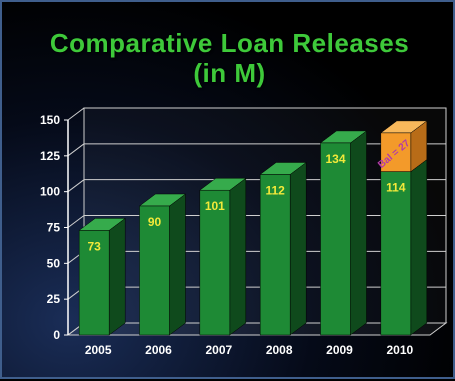  What do you see at coordinates (229, 73) in the screenshot?
I see `chart-subtitle: (in M)` at bounding box center [229, 73].